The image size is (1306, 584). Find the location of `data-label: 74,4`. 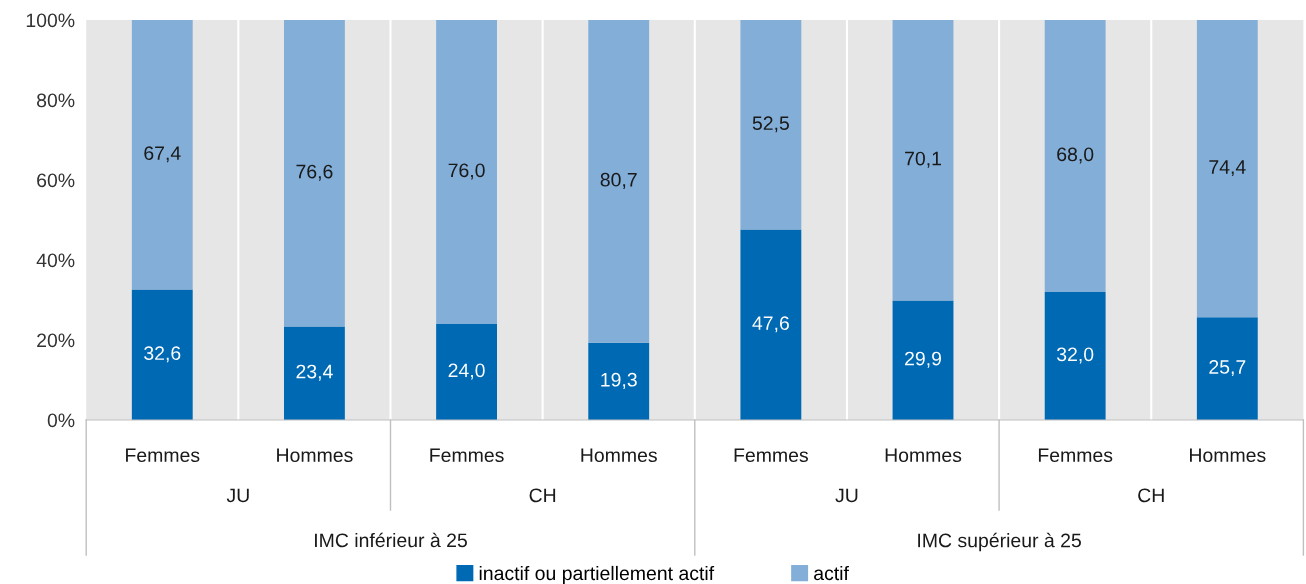

data-label: 74,4 is located at coordinates (1227, 168).